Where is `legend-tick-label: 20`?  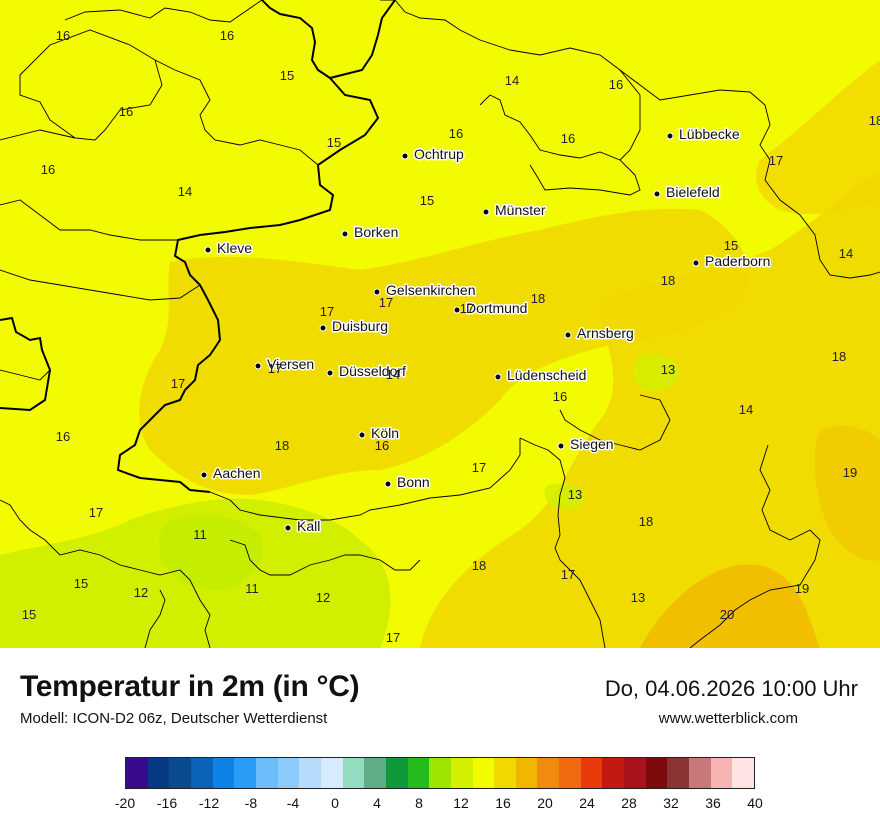
legend-tick-label: 20 is located at coordinates (545, 803).